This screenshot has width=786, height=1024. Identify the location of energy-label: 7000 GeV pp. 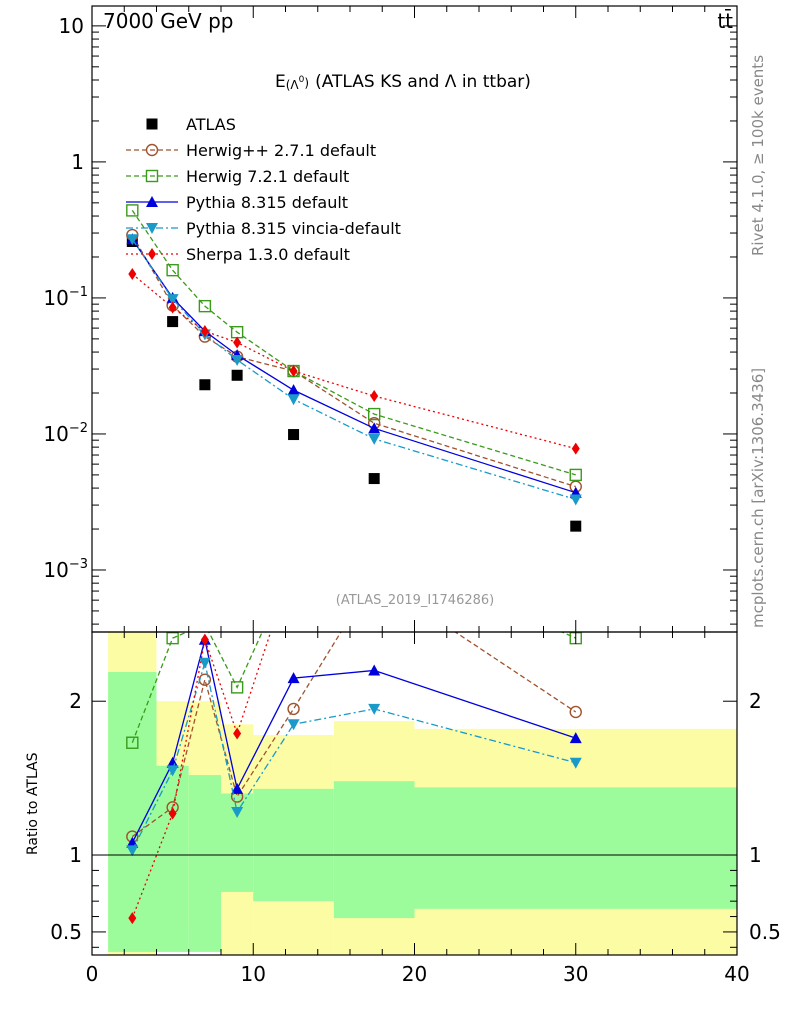
(168, 21).